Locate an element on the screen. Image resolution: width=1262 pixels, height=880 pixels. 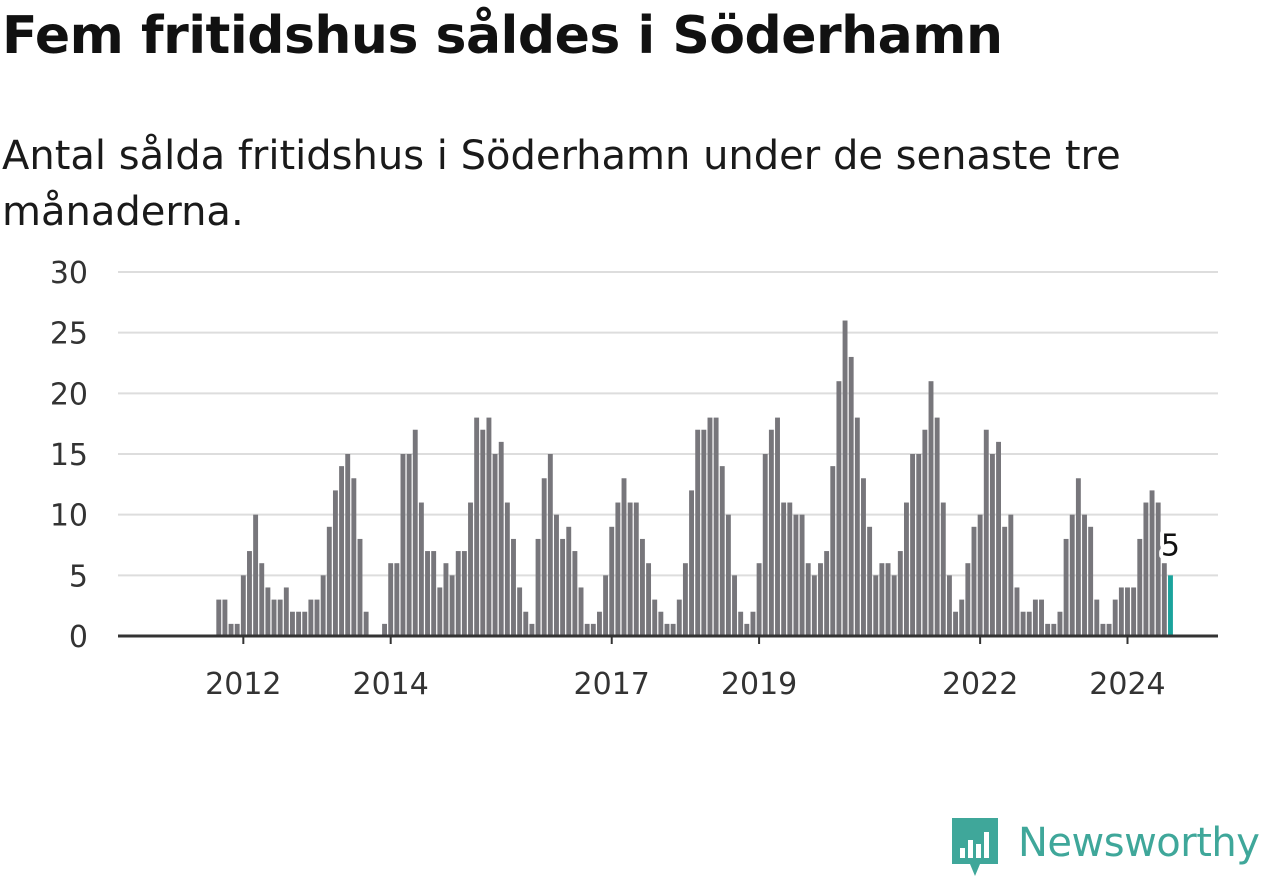
last-value-halo: 5 is located at coordinates (1170, 545).